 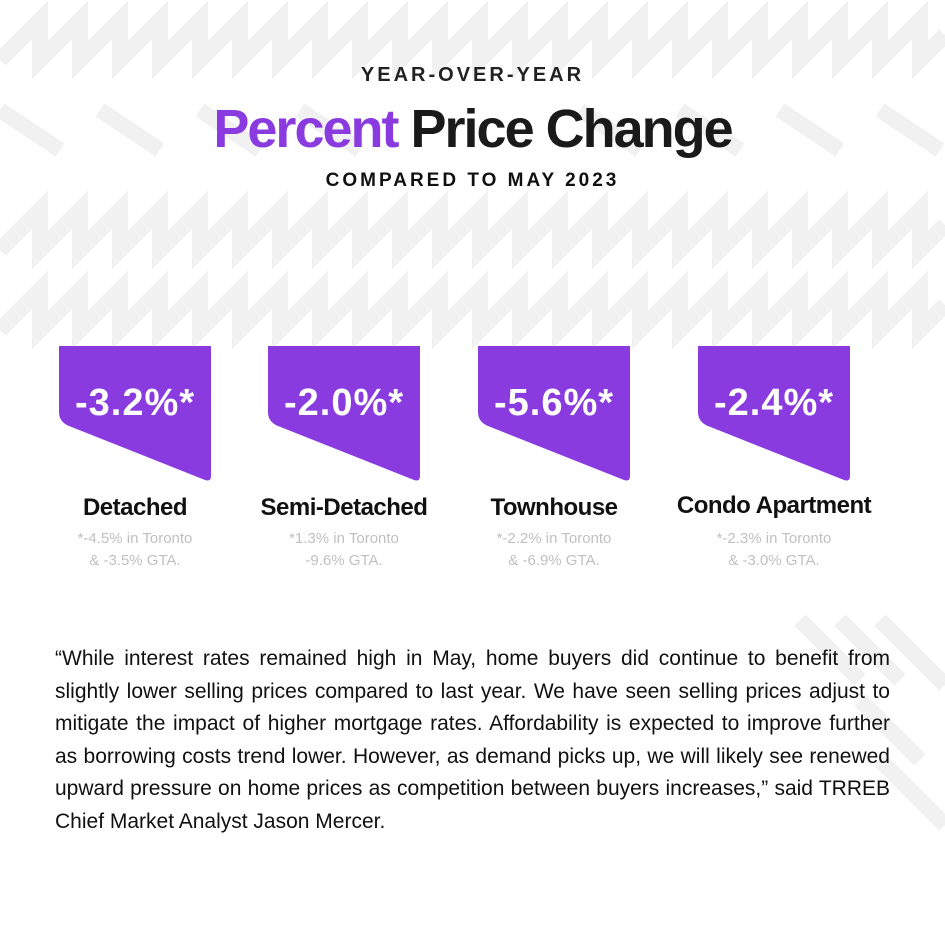 What do you see at coordinates (774, 550) in the screenshot?
I see `card-note: *-2.3% in Toronto & -3.0% GTA.` at bounding box center [774, 550].